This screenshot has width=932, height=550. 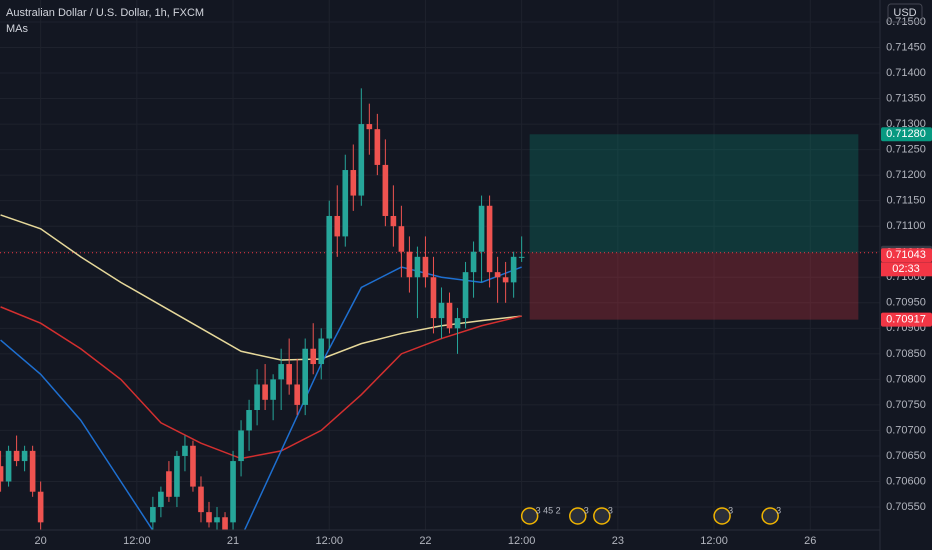 What do you see at coordinates (906, 379) in the screenshot?
I see `y-tick-label: 0.70800` at bounding box center [906, 379].